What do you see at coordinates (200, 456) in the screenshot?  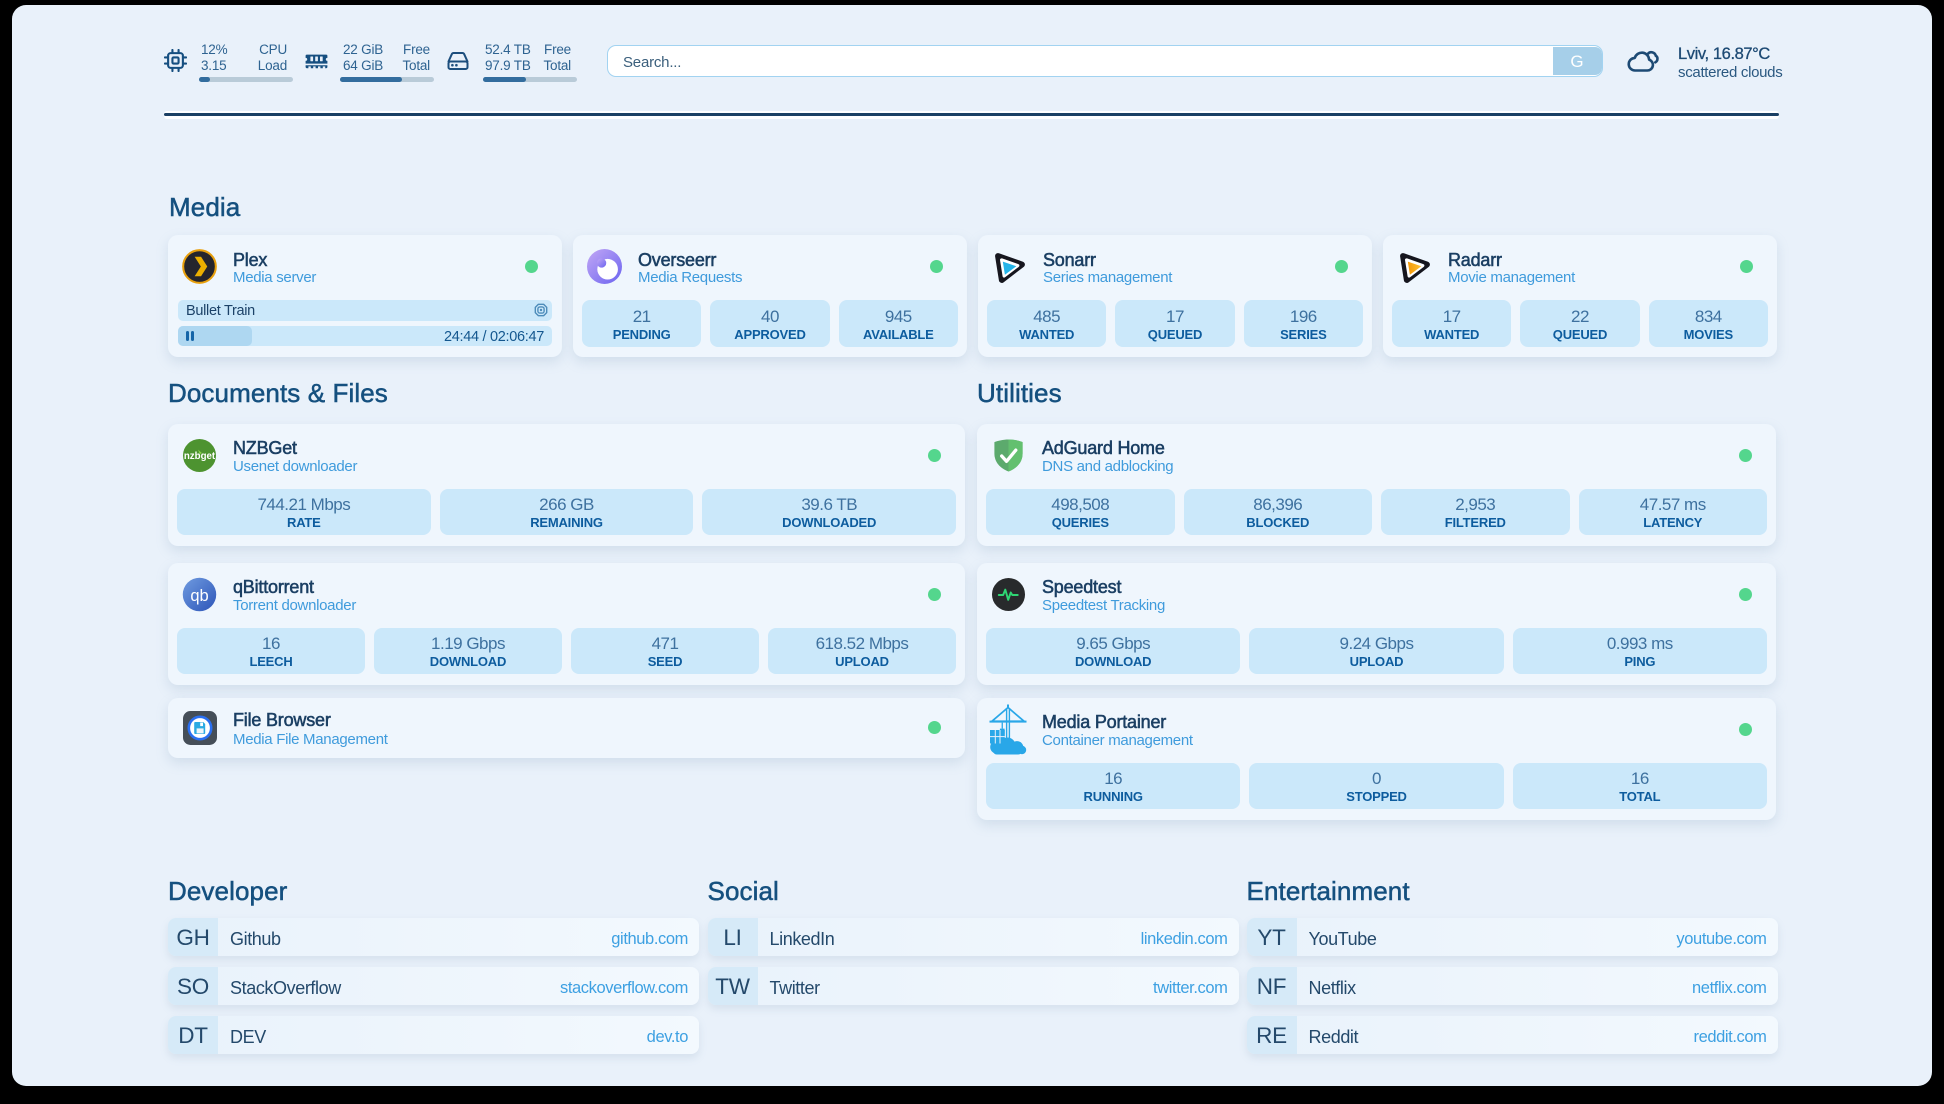 I see `svg-text: nzbget` at bounding box center [200, 456].